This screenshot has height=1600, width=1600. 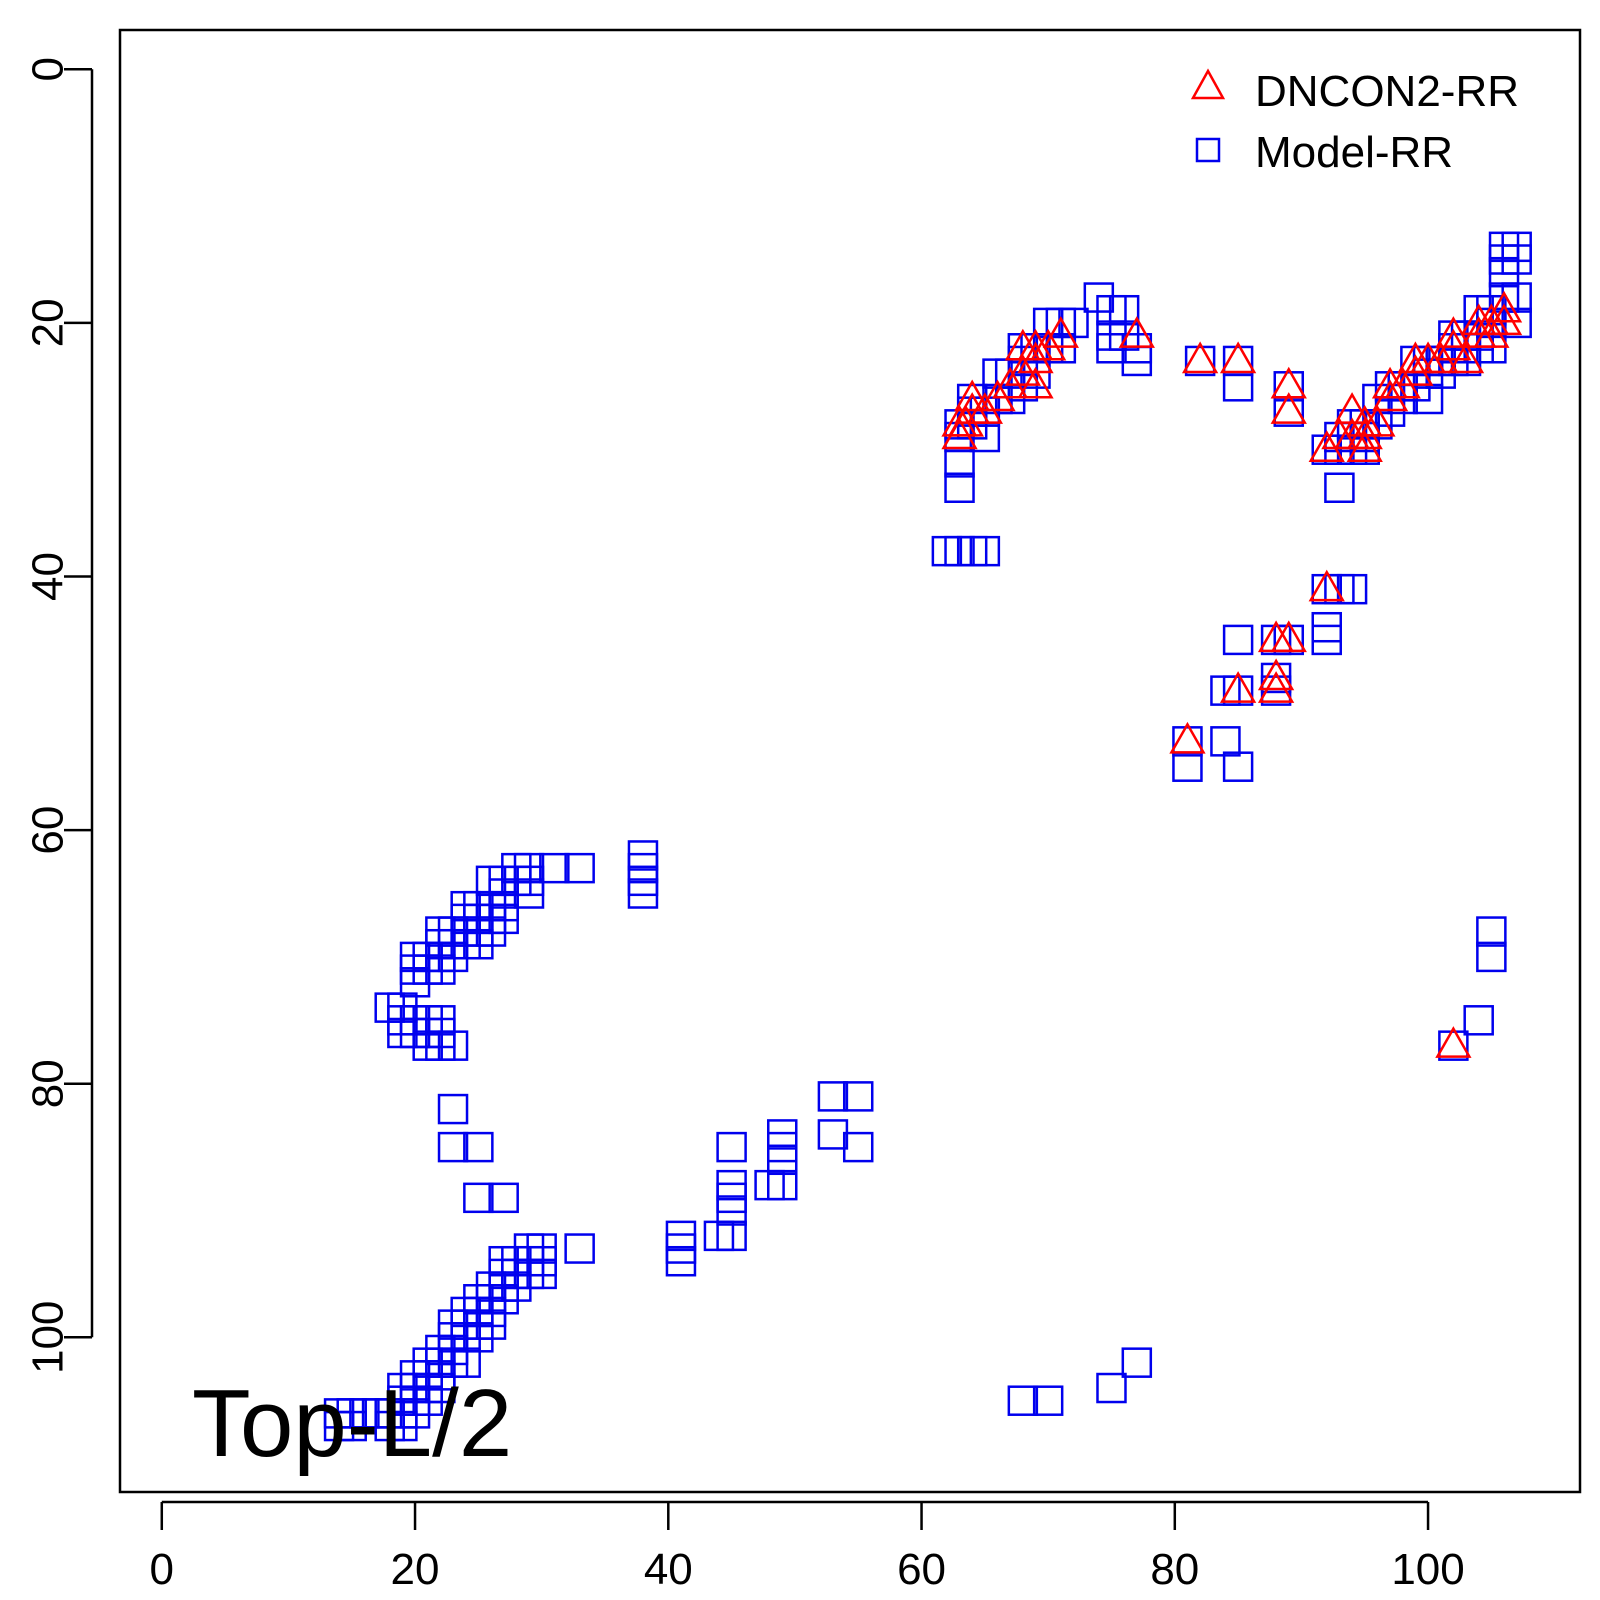 What do you see at coordinates (48, 69) in the screenshot?
I see `y-tick-label: 0` at bounding box center [48, 69].